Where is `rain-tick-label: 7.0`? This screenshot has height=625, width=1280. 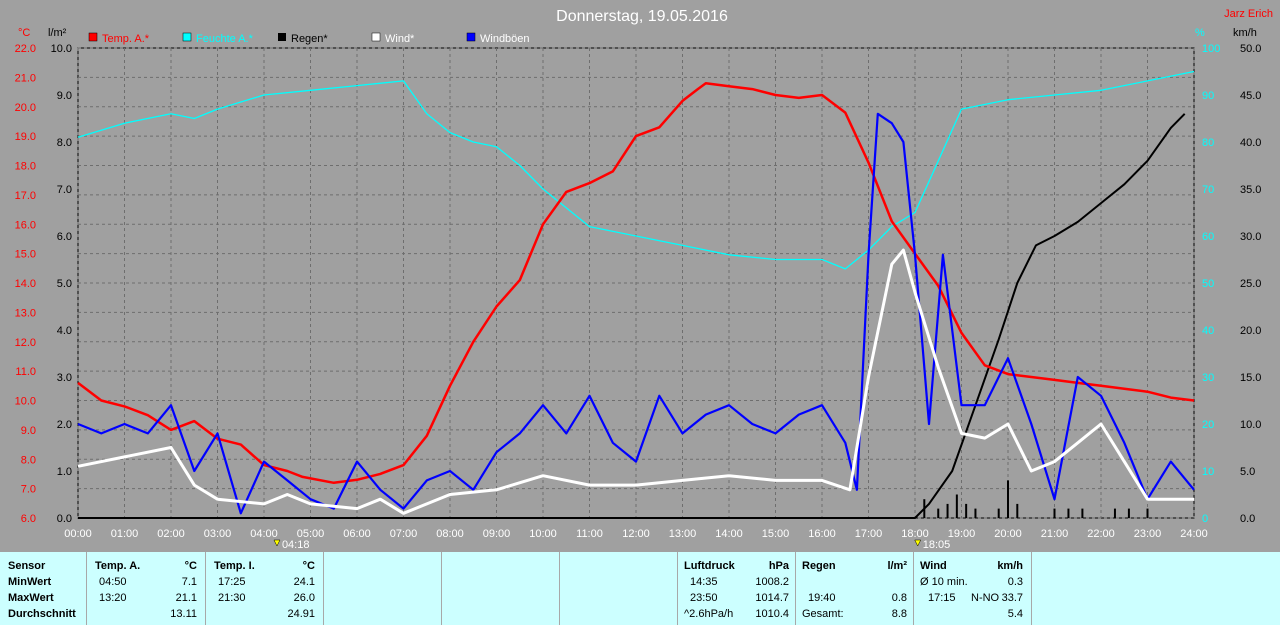
rain-tick-label: 7.0 is located at coordinates (64, 190).